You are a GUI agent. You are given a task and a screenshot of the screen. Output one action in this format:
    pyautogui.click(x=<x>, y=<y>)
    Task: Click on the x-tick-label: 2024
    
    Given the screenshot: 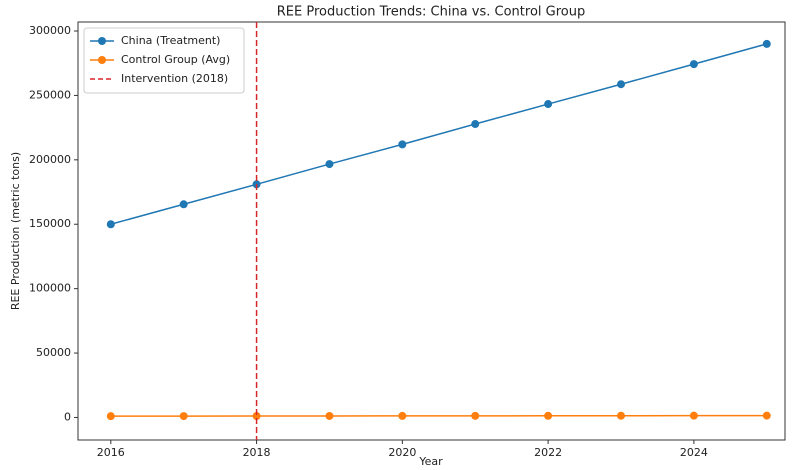 What is the action you would take?
    pyautogui.click(x=694, y=452)
    